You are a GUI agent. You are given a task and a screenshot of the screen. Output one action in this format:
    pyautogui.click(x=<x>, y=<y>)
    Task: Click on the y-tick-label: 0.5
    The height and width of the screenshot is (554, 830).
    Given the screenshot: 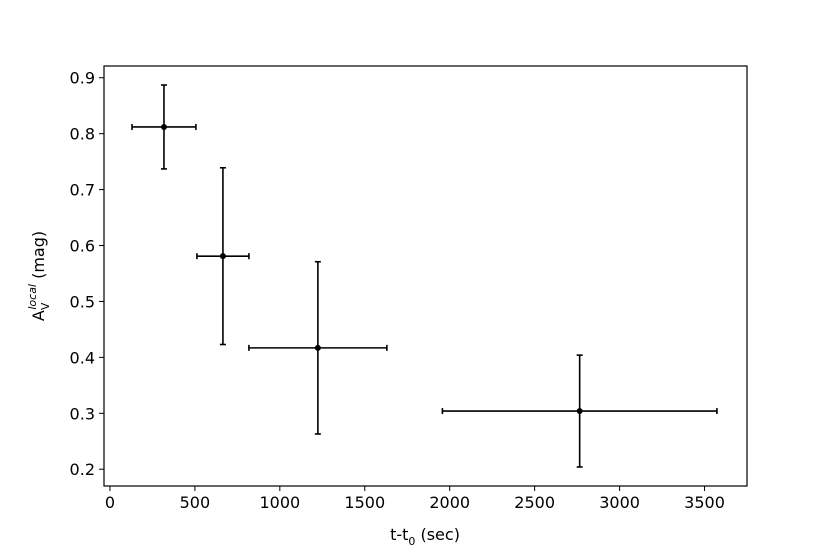 What is the action you would take?
    pyautogui.click(x=82, y=301)
    